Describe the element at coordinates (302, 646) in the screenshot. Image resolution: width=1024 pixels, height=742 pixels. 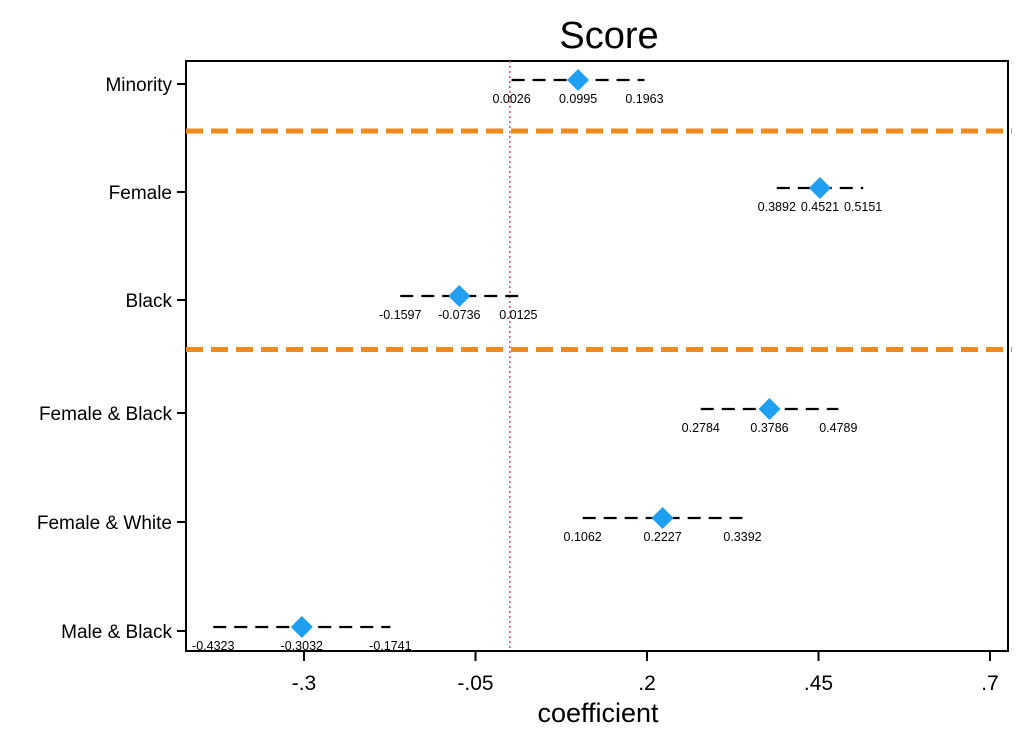
I see `estimate-label: -0.3032` at that location.